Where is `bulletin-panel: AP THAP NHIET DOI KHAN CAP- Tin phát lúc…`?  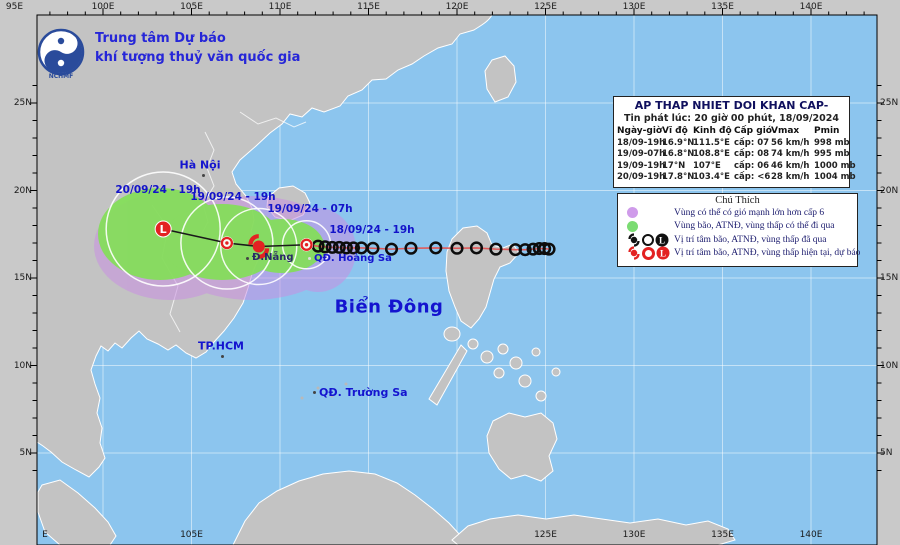 bulletin-panel: AP THAP NHIET DOI KHAN CAP- Tin phát lúc… is located at coordinates (734, 142).